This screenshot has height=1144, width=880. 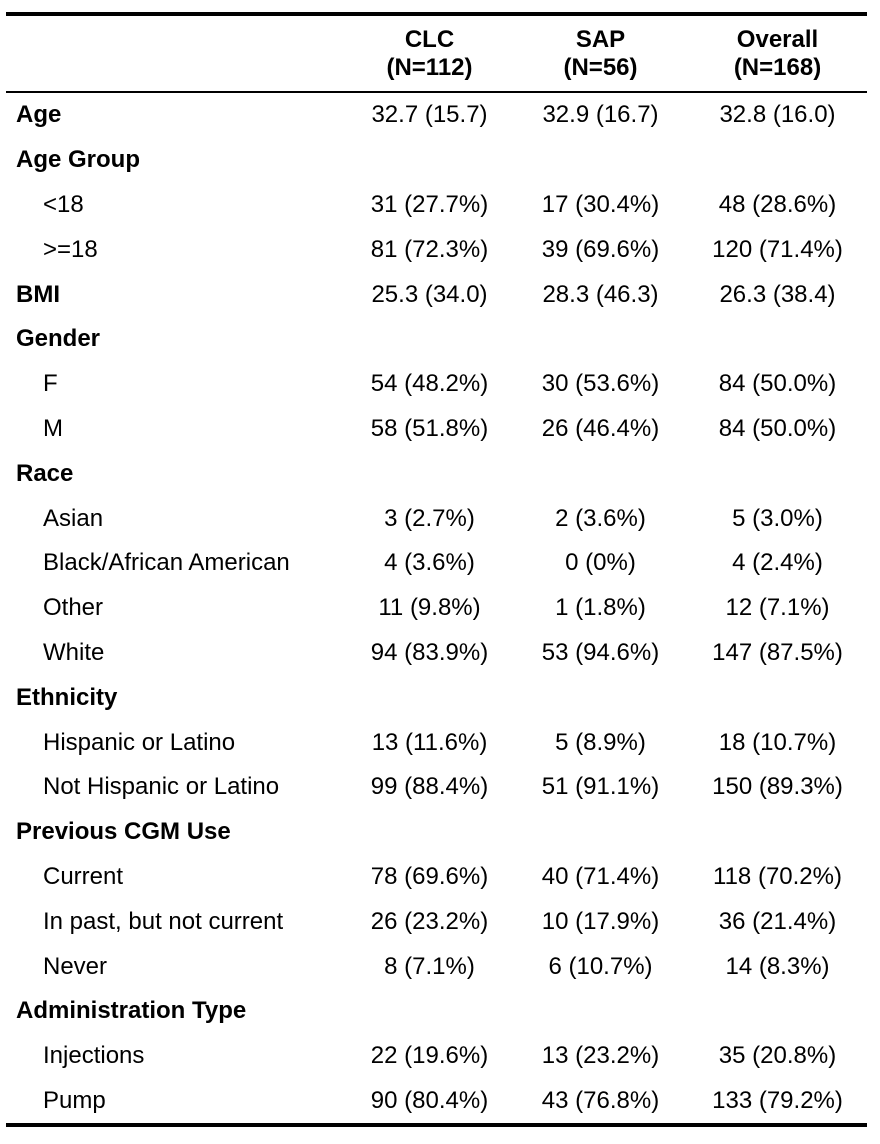 I want to click on table-row: Administration Type, so click(x=436, y=1011).